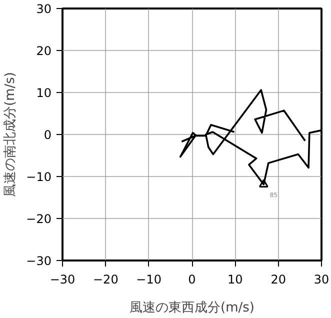 The height and width of the screenshot is (318, 331). Describe the element at coordinates (44, 9) in the screenshot. I see `y-tick-label: 30` at that location.